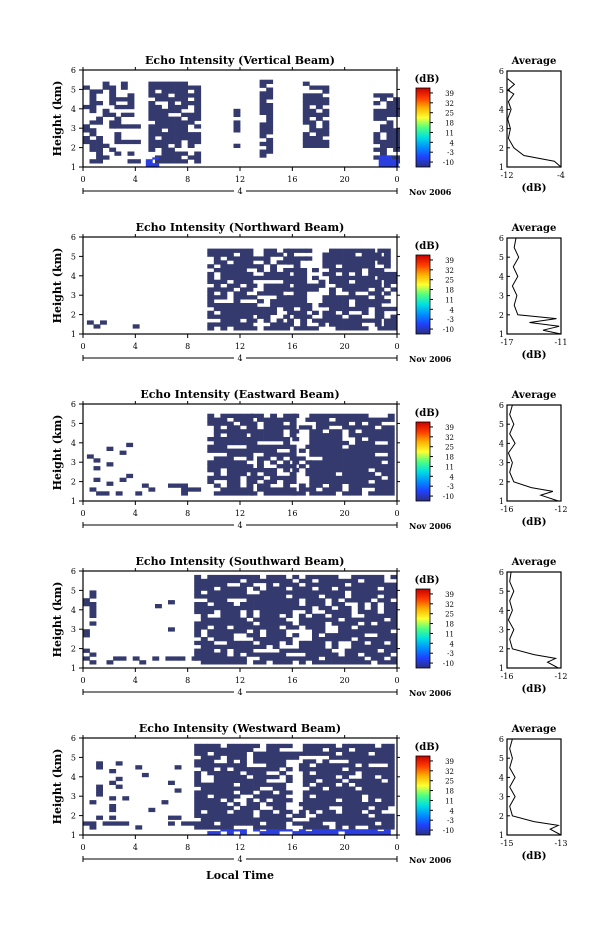 The image size is (613, 929). What do you see at coordinates (507, 676) in the screenshot?
I see `profile-x-tick-label: -16` at bounding box center [507, 676].